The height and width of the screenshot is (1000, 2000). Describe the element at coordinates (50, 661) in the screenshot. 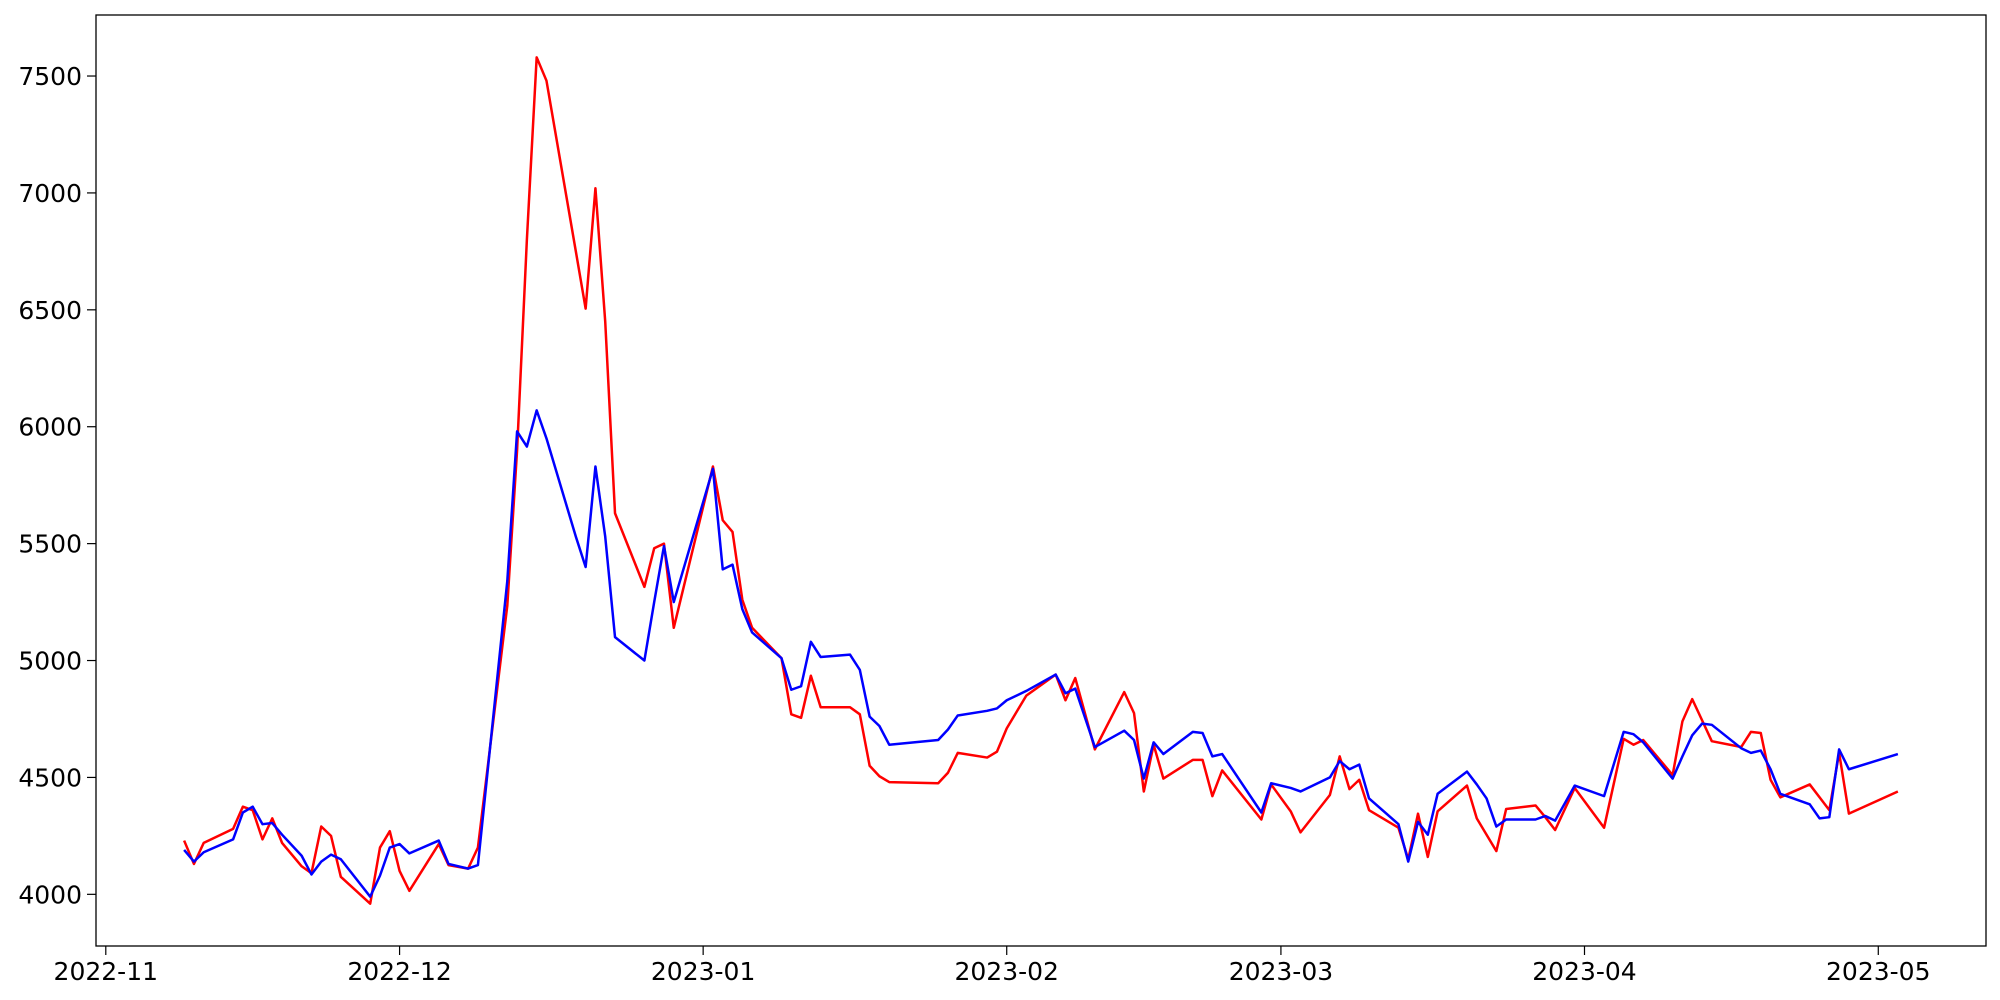

I see `y-tick-label: 5000` at that location.